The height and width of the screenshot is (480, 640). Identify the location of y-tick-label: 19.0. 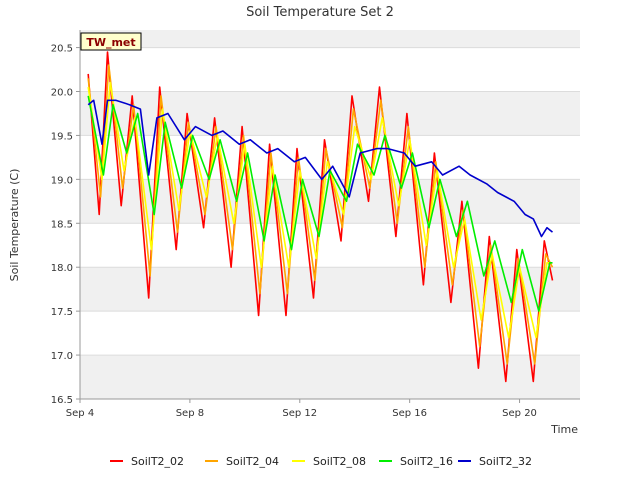
(62, 180).